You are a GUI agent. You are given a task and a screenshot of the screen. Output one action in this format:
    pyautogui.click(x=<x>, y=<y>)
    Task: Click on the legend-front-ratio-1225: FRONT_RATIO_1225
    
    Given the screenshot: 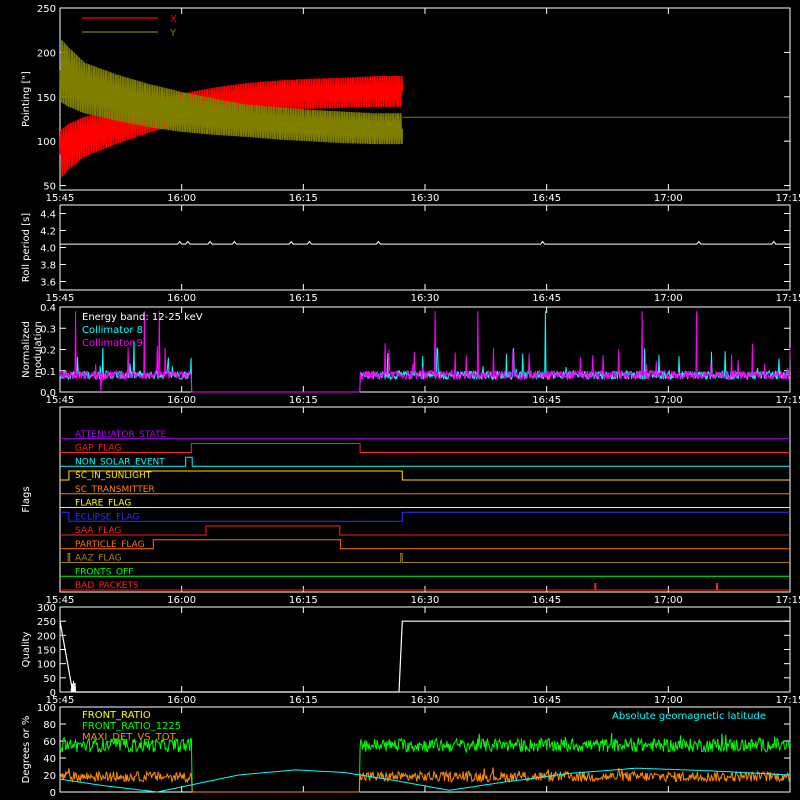 What is the action you would take?
    pyautogui.click(x=131, y=726)
    